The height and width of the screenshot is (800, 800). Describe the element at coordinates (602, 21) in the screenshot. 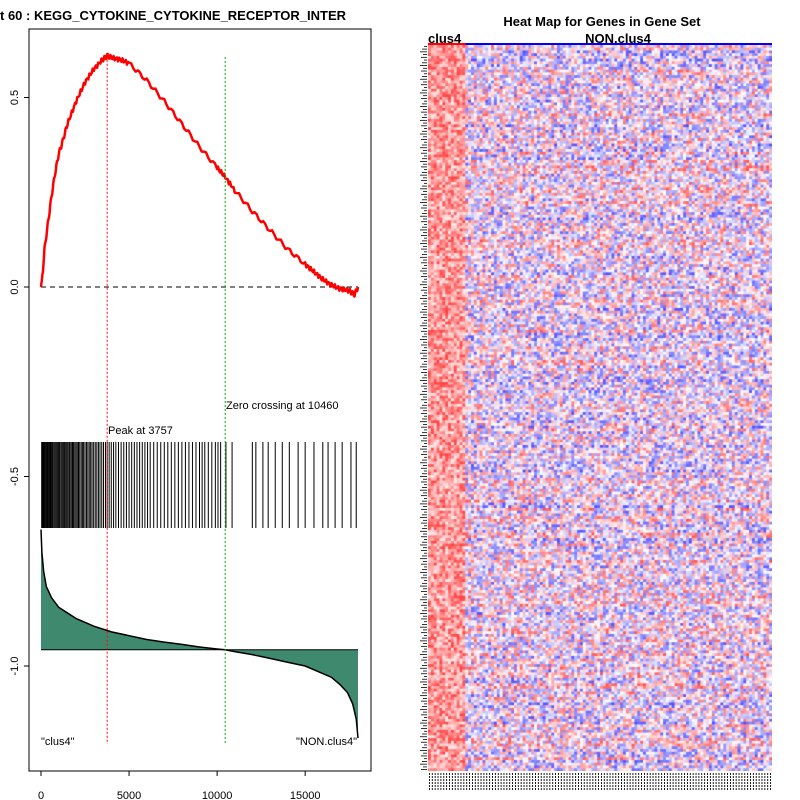

I see `heatmap-title: Heat Map for Genes in Gene Set` at that location.